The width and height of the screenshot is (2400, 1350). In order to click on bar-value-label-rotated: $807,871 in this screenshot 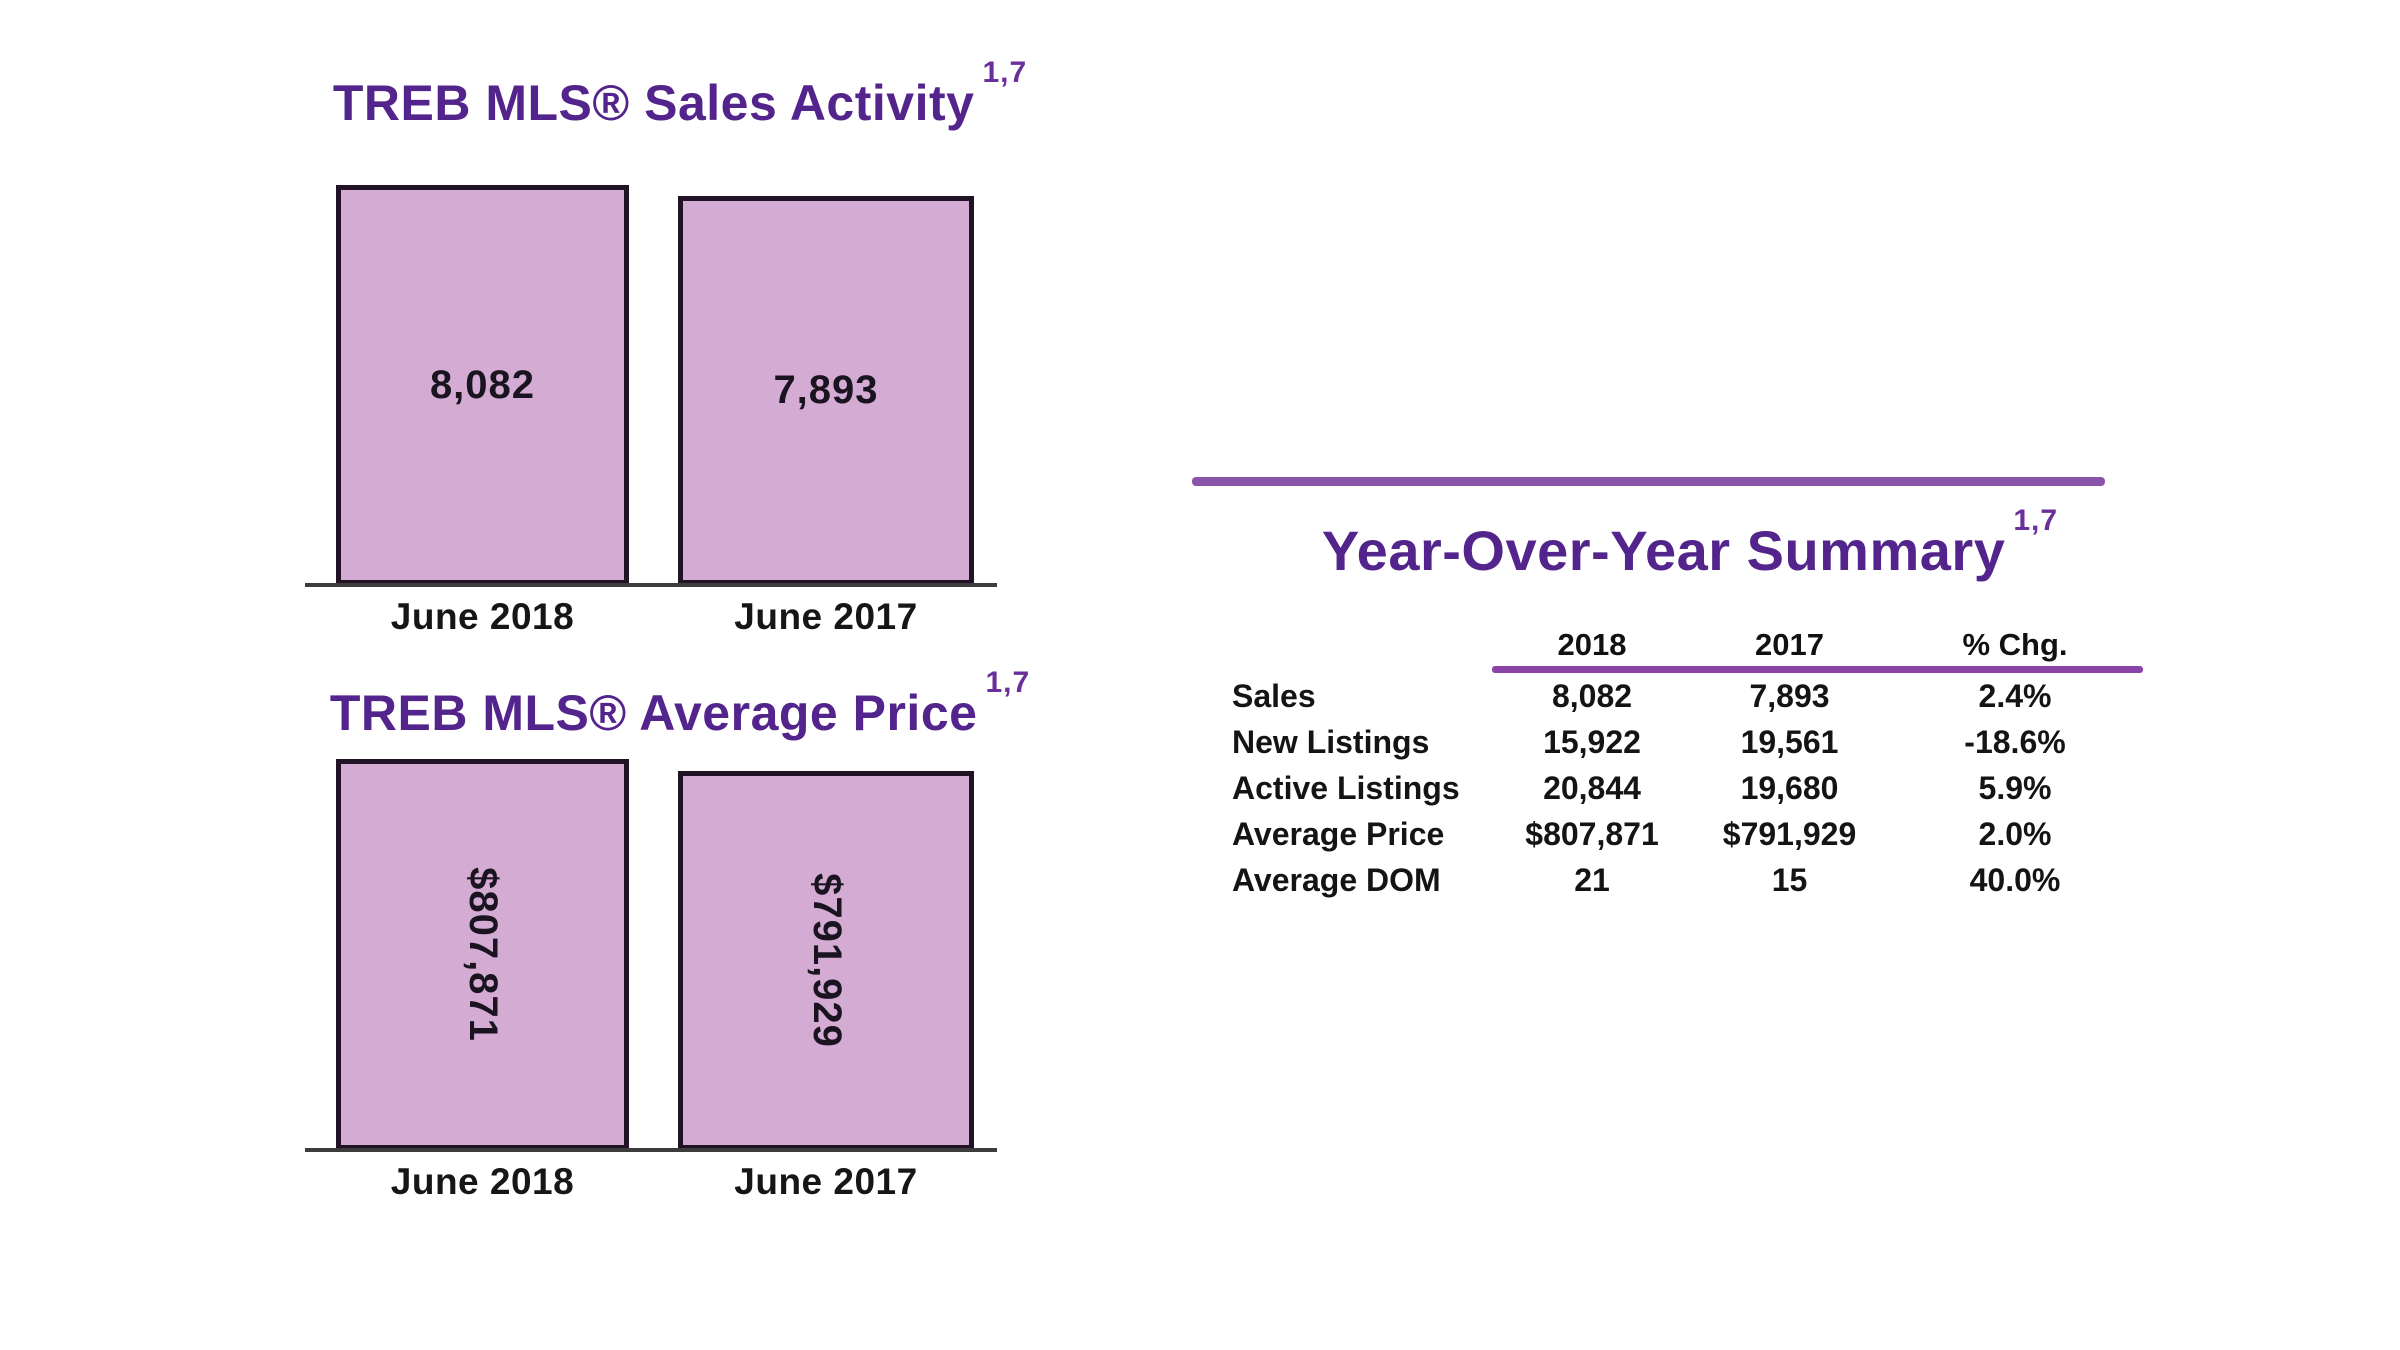, I will do `click(483, 954)`.